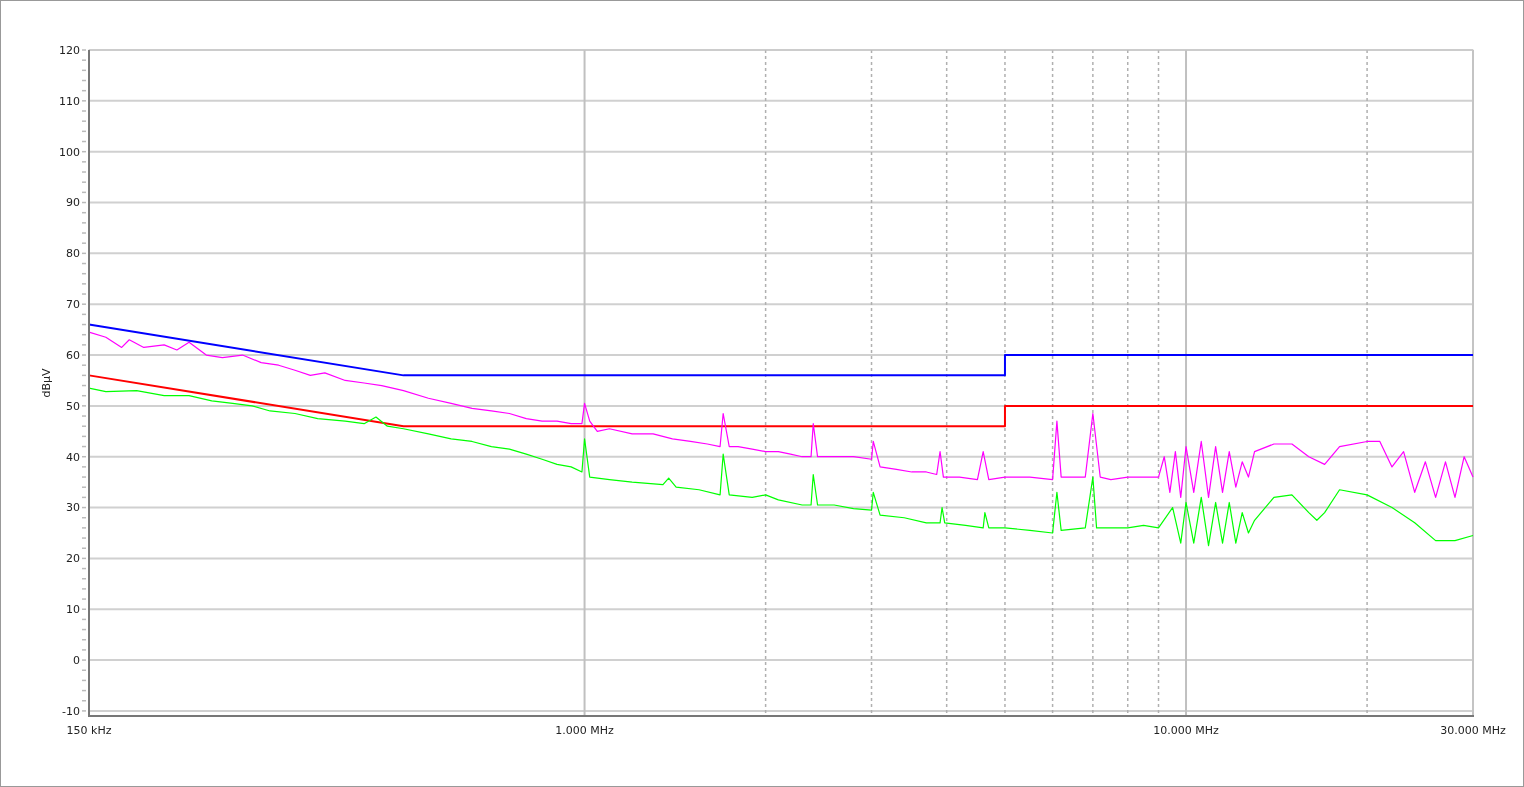  Describe the element at coordinates (71, 711) in the screenshot. I see `y-tick-label: -10` at that location.